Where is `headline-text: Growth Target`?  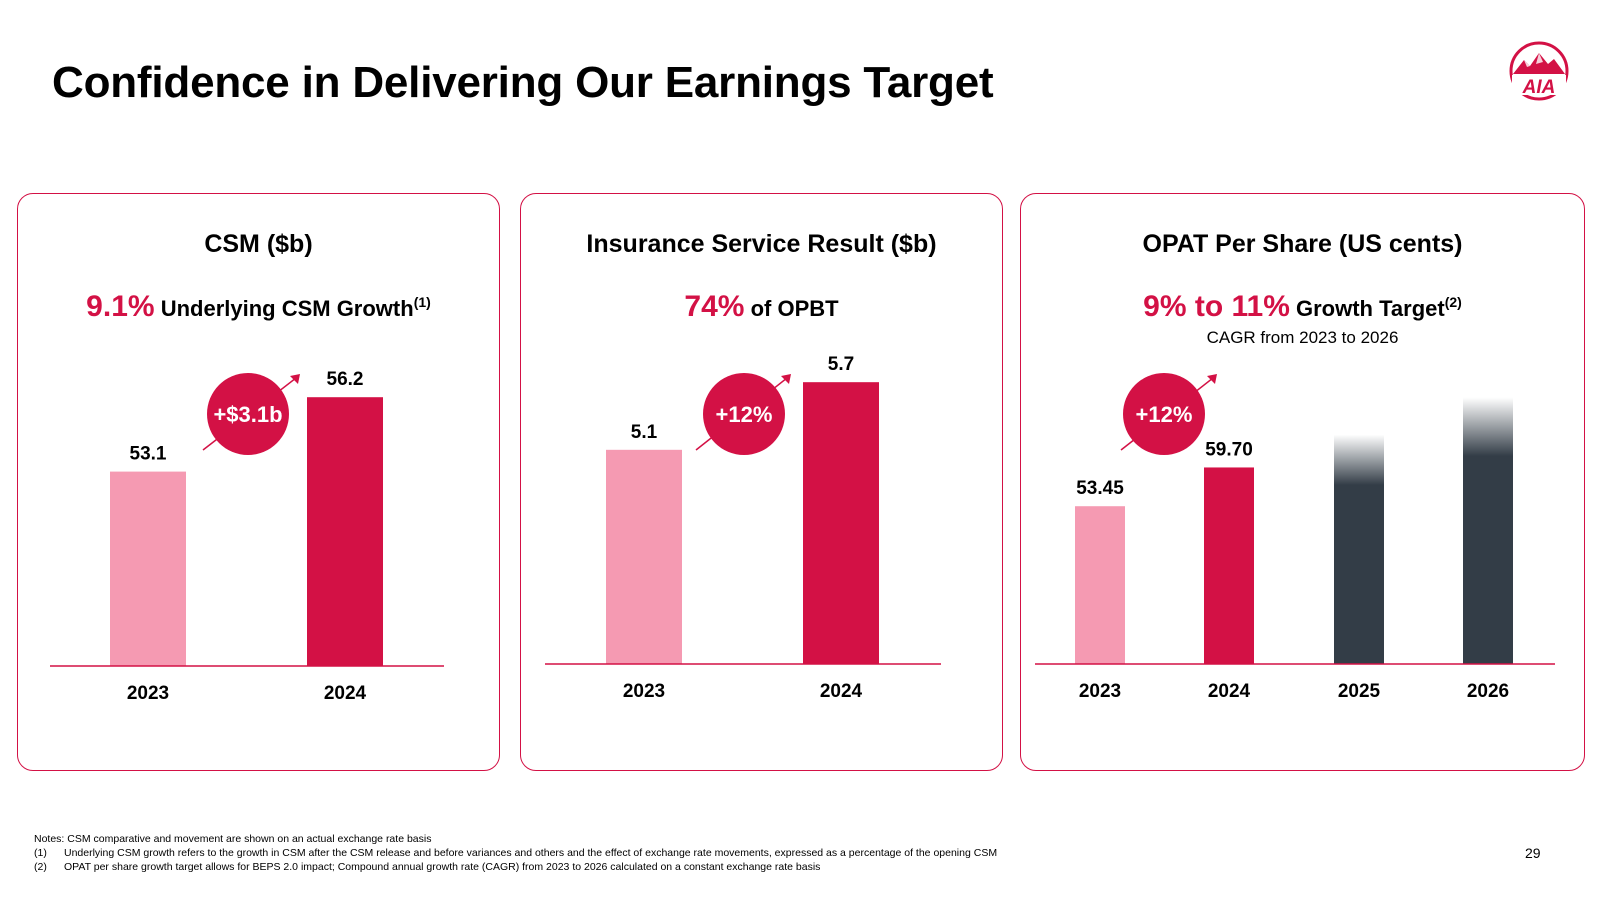 headline-text: Growth Target is located at coordinates (1370, 308).